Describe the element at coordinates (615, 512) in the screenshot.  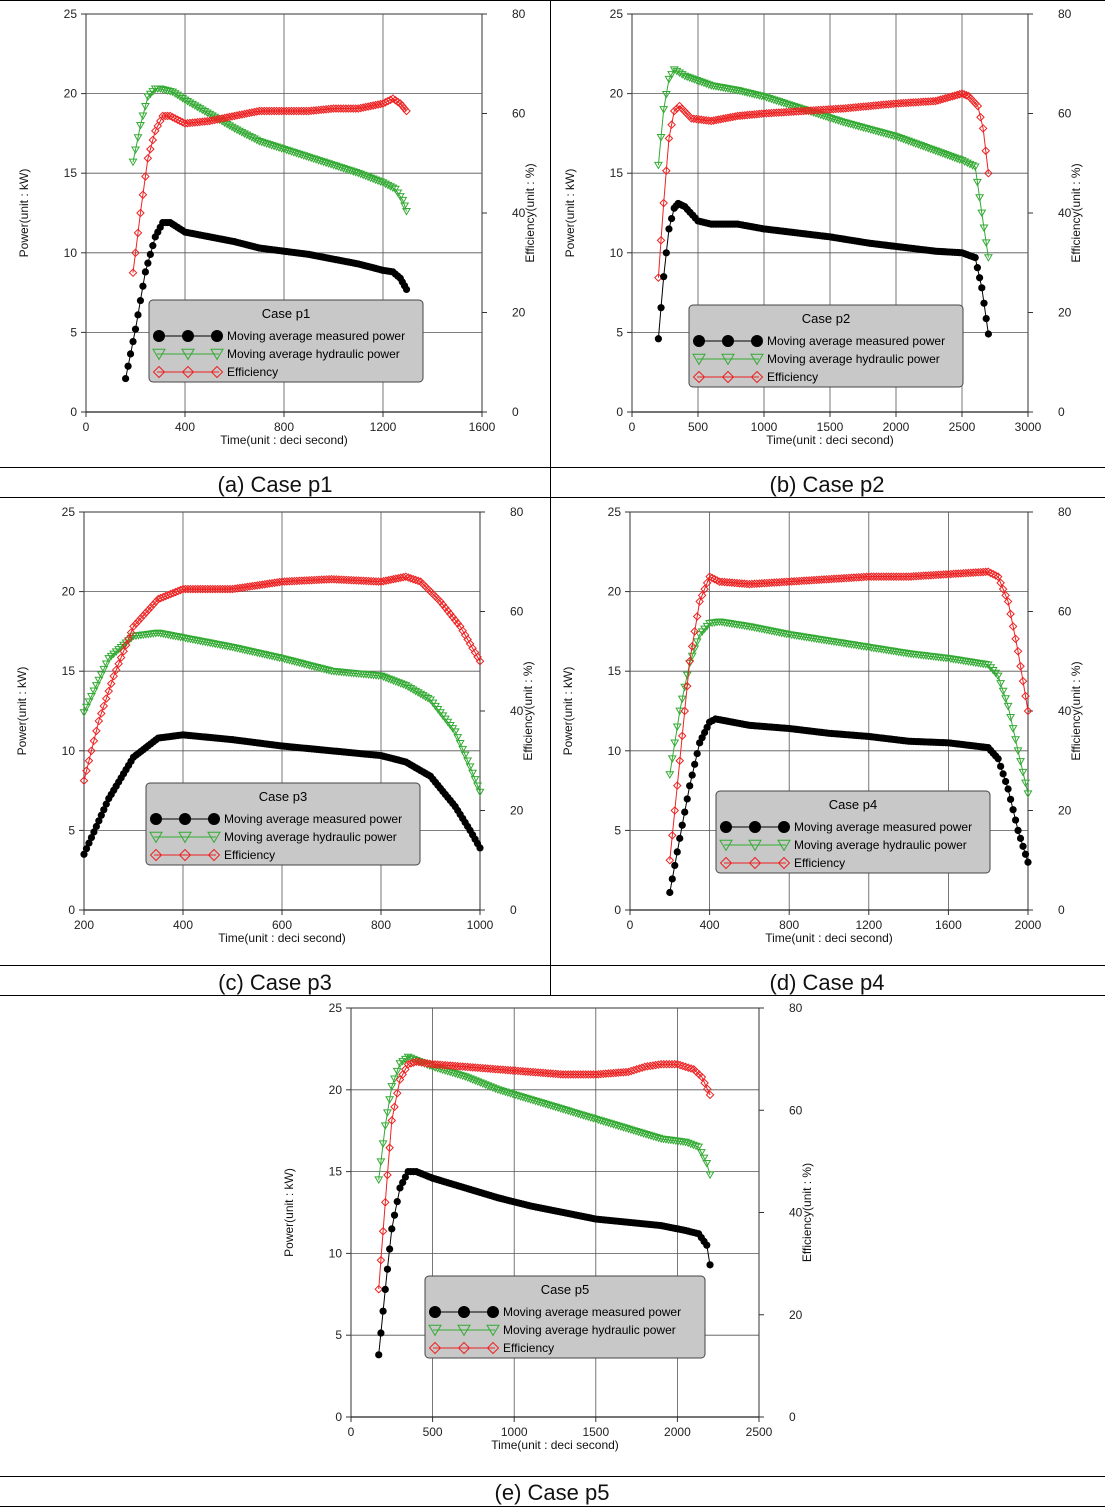
I see `y-tick-label: 25` at that location.